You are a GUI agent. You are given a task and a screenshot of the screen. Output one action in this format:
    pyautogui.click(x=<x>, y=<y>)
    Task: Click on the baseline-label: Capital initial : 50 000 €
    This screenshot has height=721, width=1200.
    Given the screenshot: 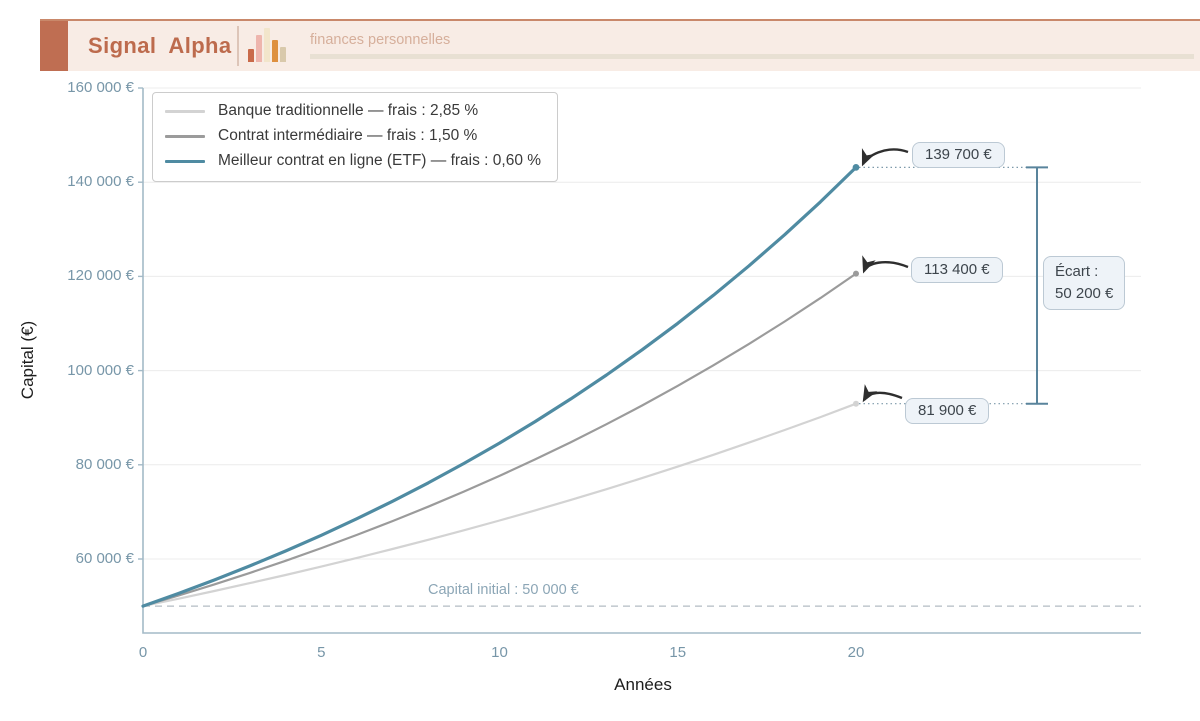 What is the action you would take?
    pyautogui.click(x=503, y=590)
    